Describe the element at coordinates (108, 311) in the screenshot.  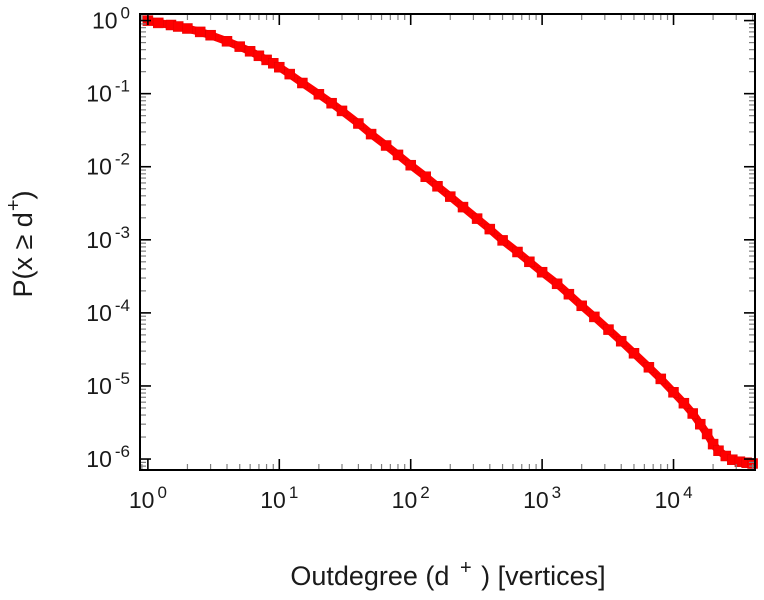
I see `y-tick-label: 10 -4` at that location.